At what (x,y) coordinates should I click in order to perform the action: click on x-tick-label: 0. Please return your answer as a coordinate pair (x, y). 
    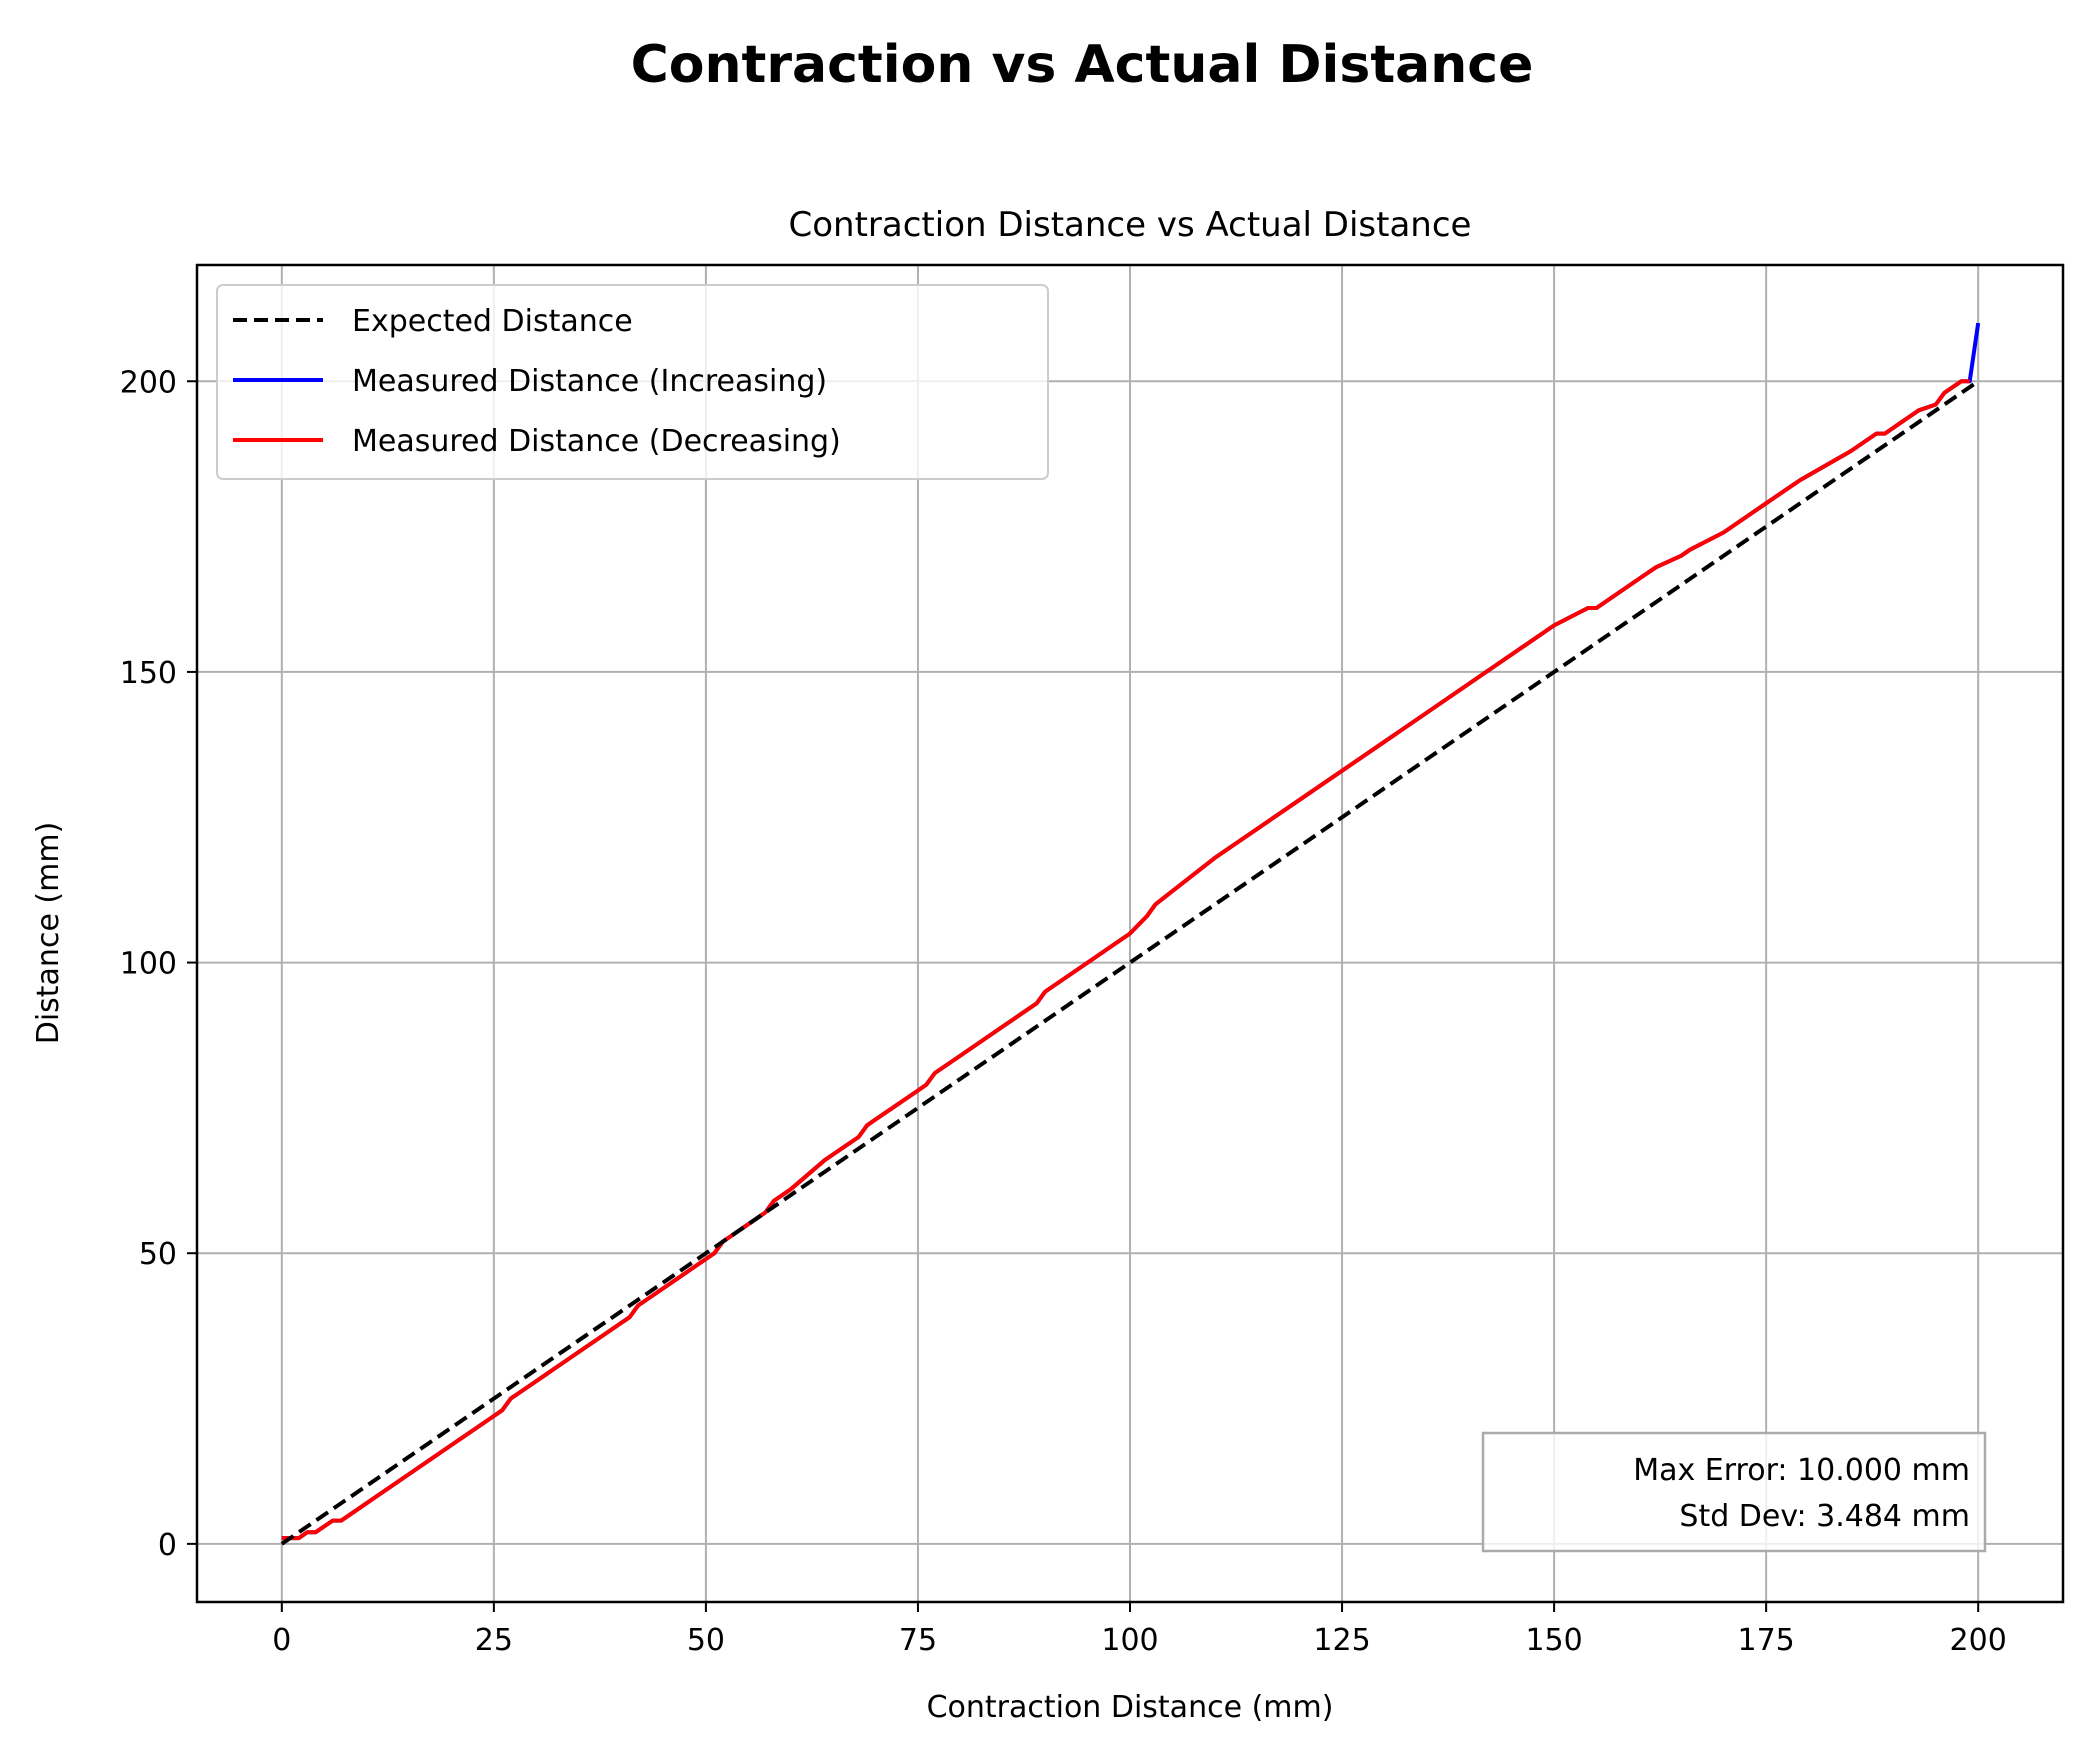
    Looking at the image, I should click on (281, 1640).